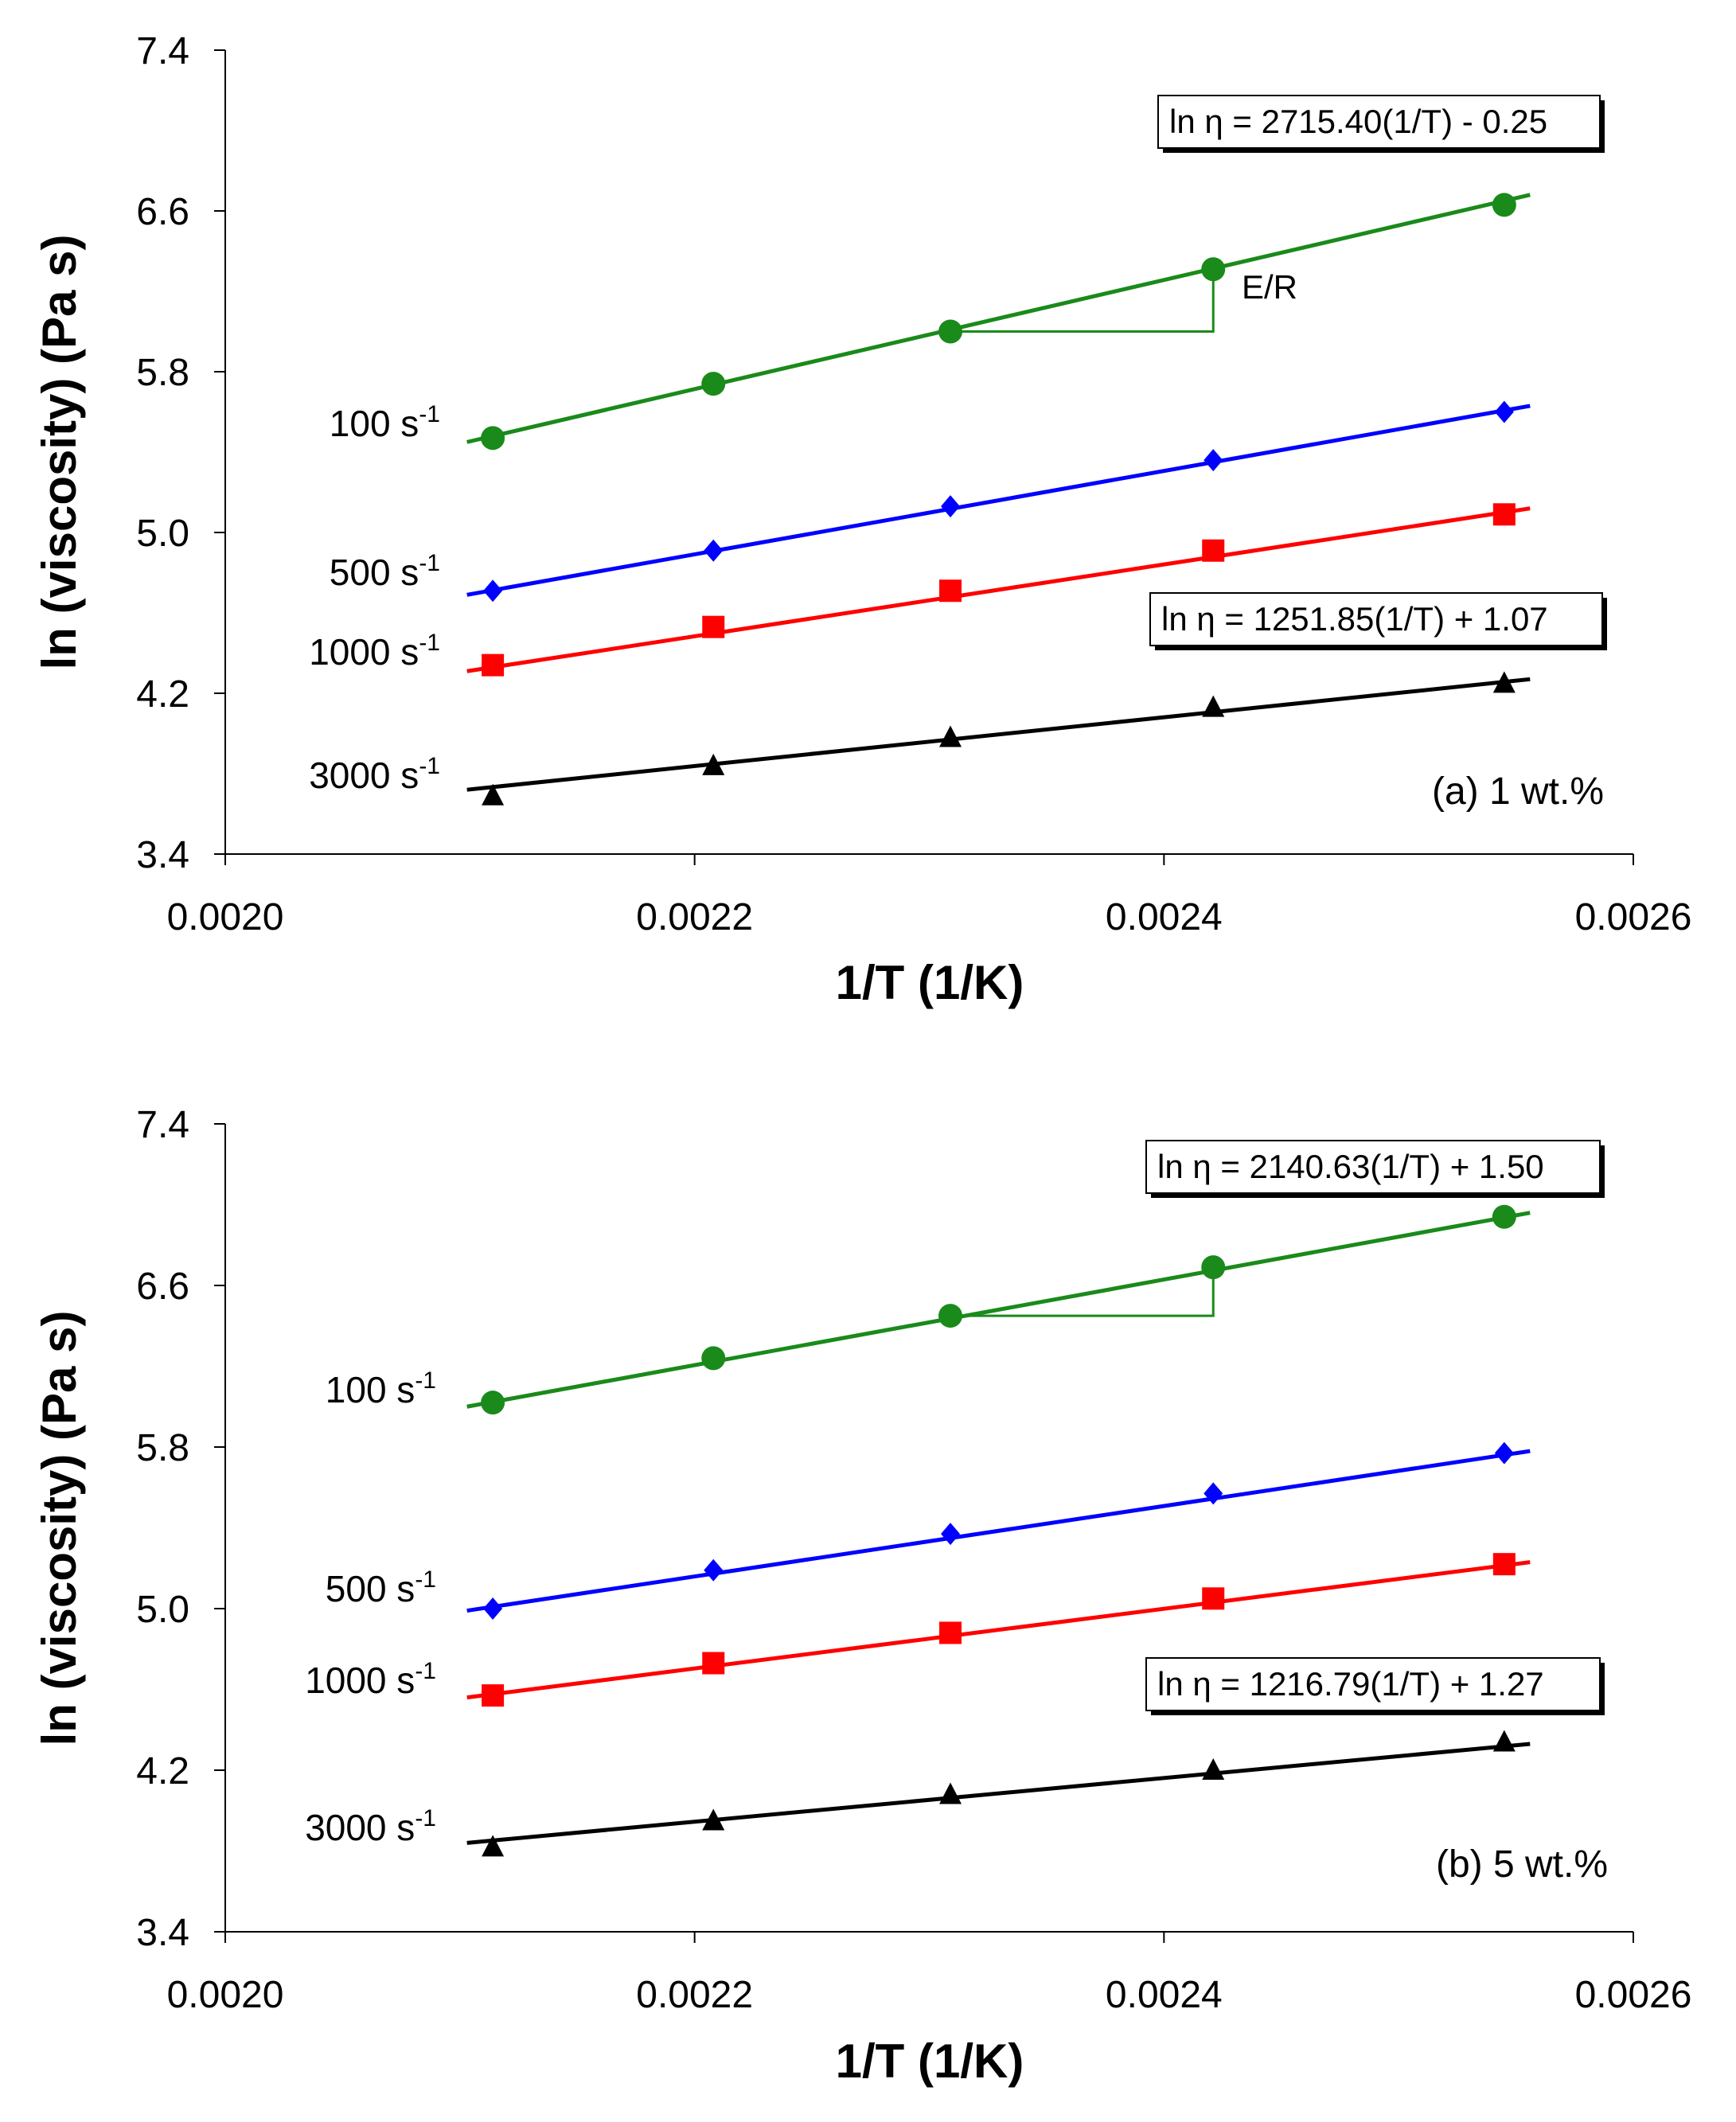 The width and height of the screenshot is (1736, 2122). Describe the element at coordinates (1354, 619) in the screenshot. I see `equation-label: ln η = 1251.85(1/T) + 1.07` at that location.